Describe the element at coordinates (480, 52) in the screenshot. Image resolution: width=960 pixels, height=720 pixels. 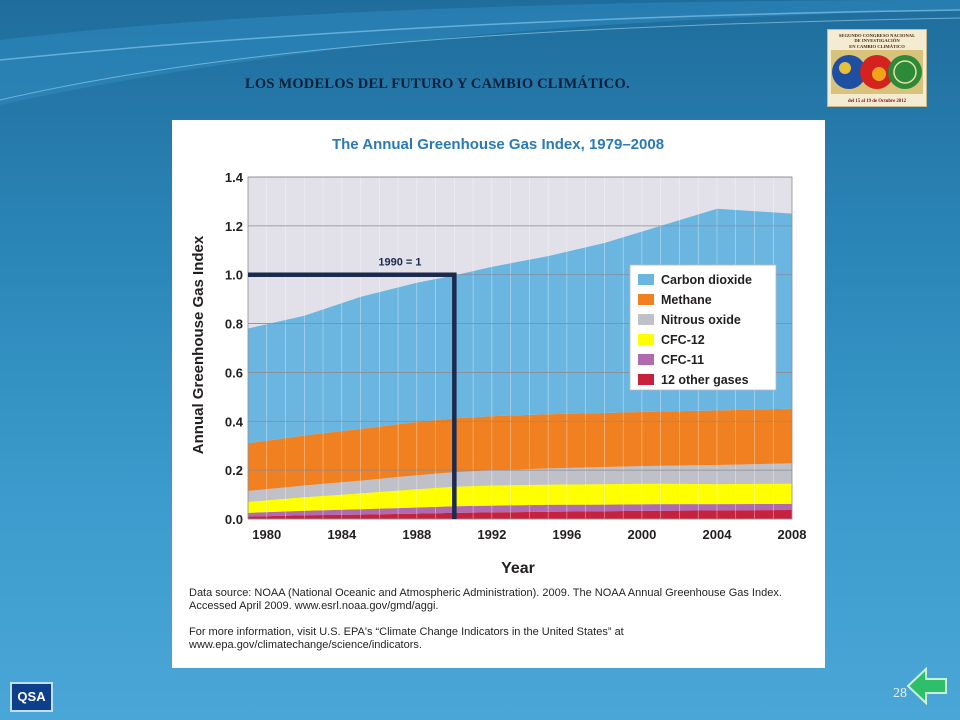
I see `header-swoosh` at that location.